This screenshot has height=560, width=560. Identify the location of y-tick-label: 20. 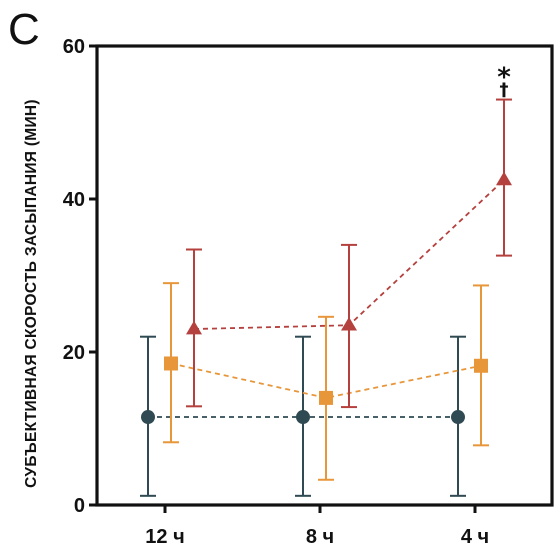
(74, 353).